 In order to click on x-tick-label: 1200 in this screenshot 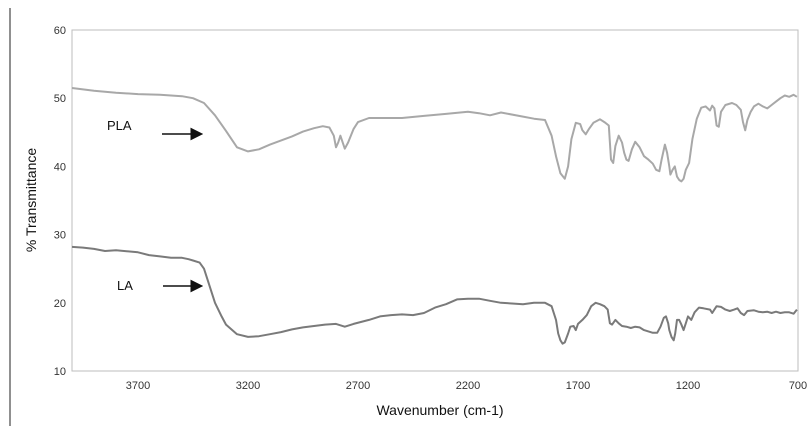, I will do `click(688, 386)`.